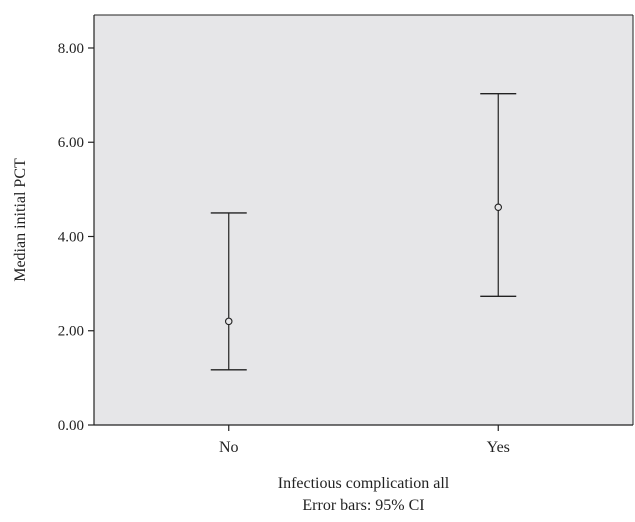 This screenshot has height=522, width=635. What do you see at coordinates (71, 143) in the screenshot?
I see `y-tick-label: 6.00` at bounding box center [71, 143].